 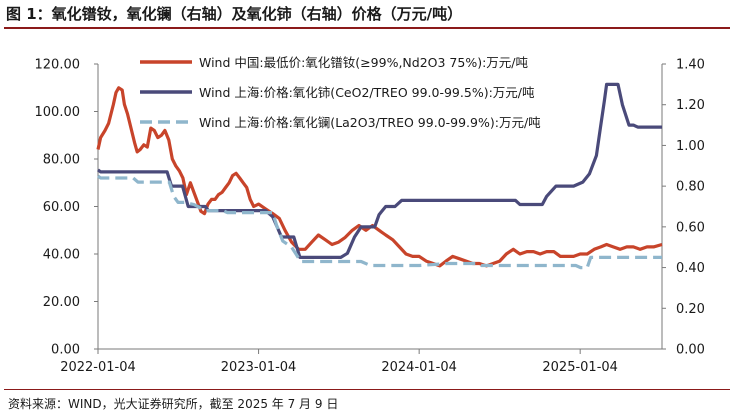 I want to click on y-right-tick-label: 0.20, so click(x=690, y=309).